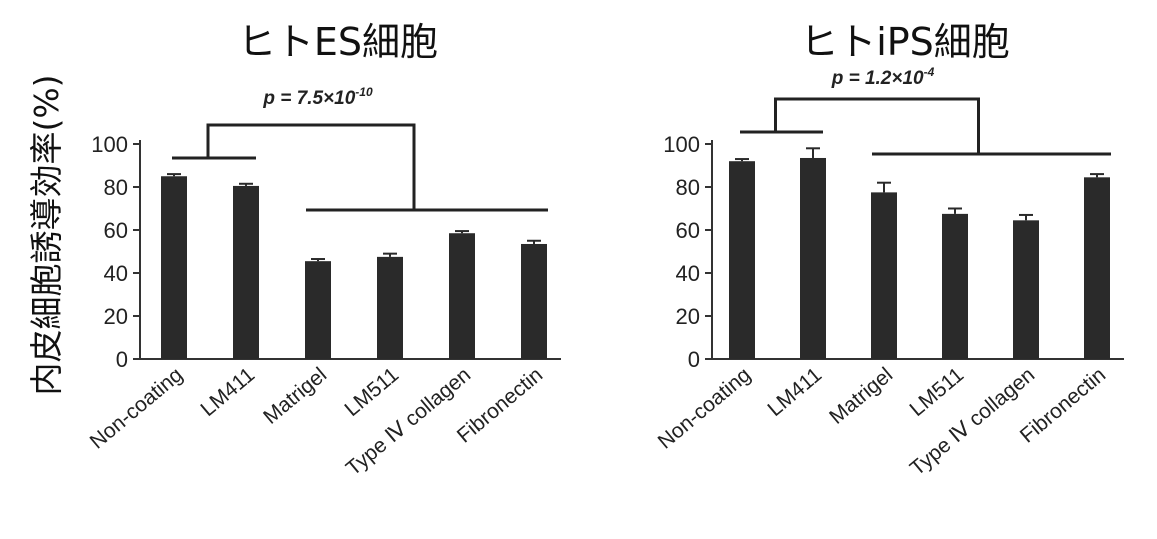 This screenshot has height=539, width=1157. What do you see at coordinates (905, 42) in the screenshot?
I see `chart-title: ヒトiPS細胞` at bounding box center [905, 42].